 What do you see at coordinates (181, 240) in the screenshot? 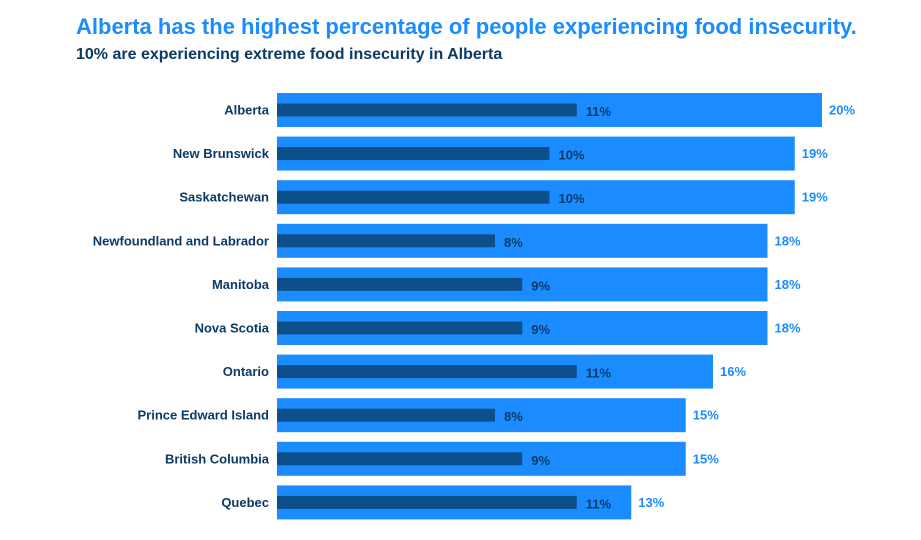
I see `category-label: Newfoundland and Labrador` at bounding box center [181, 240].